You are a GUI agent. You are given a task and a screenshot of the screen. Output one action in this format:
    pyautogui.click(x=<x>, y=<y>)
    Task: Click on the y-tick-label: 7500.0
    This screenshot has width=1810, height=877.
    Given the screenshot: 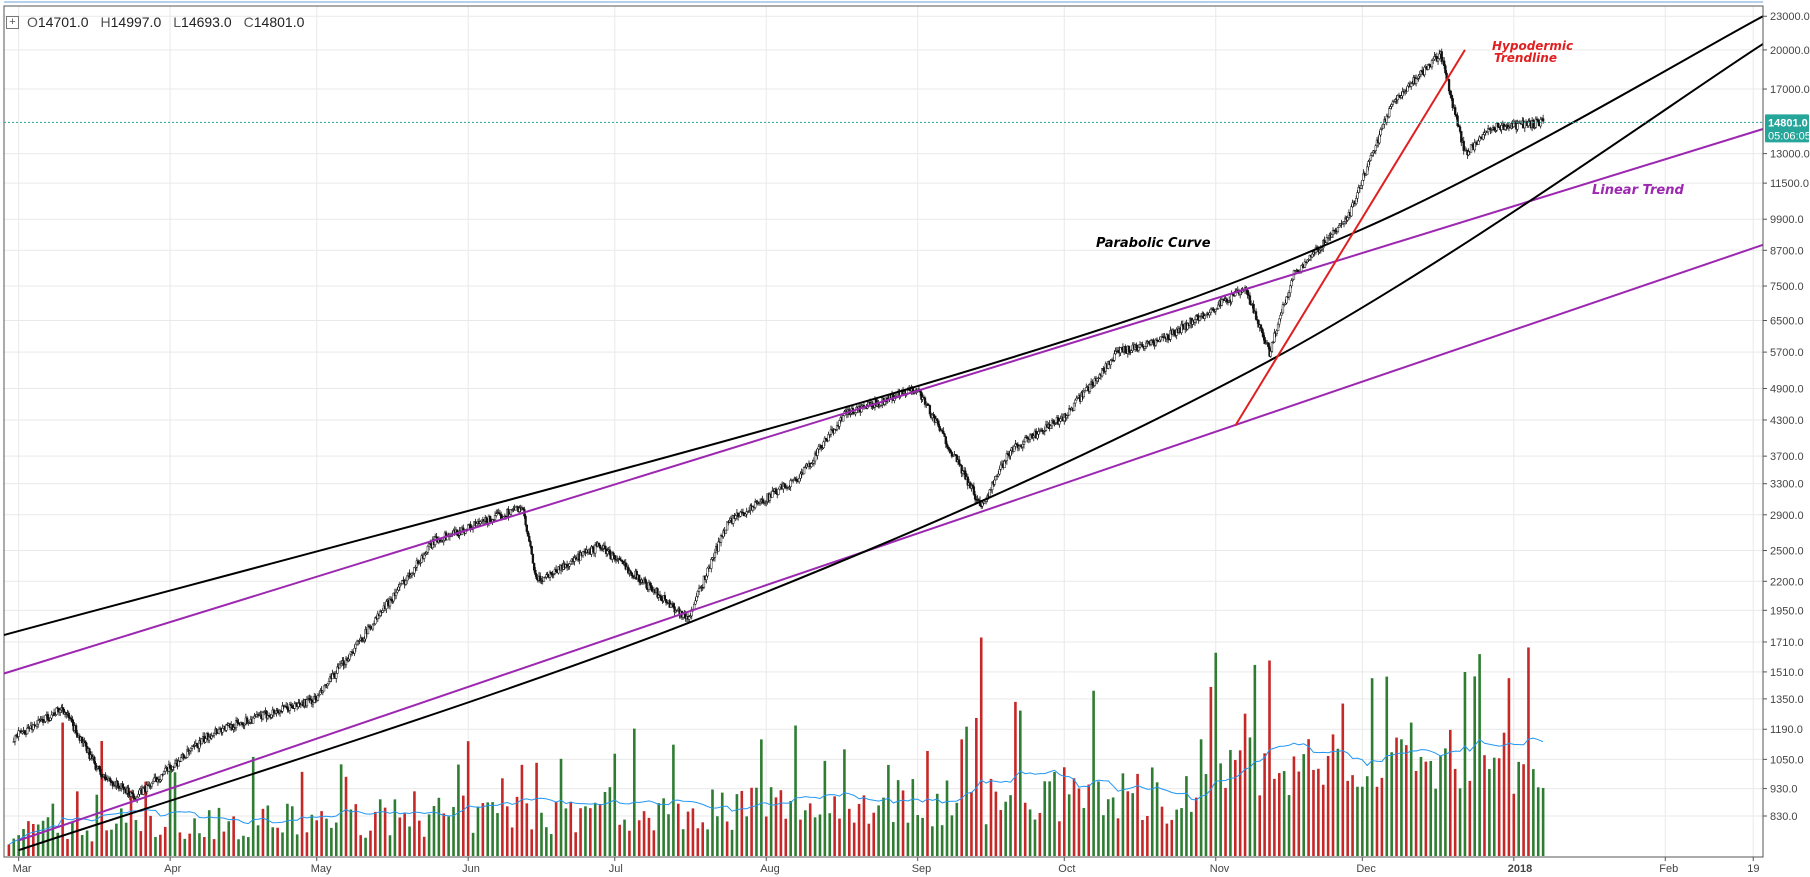 What is the action you would take?
    pyautogui.click(x=1787, y=287)
    